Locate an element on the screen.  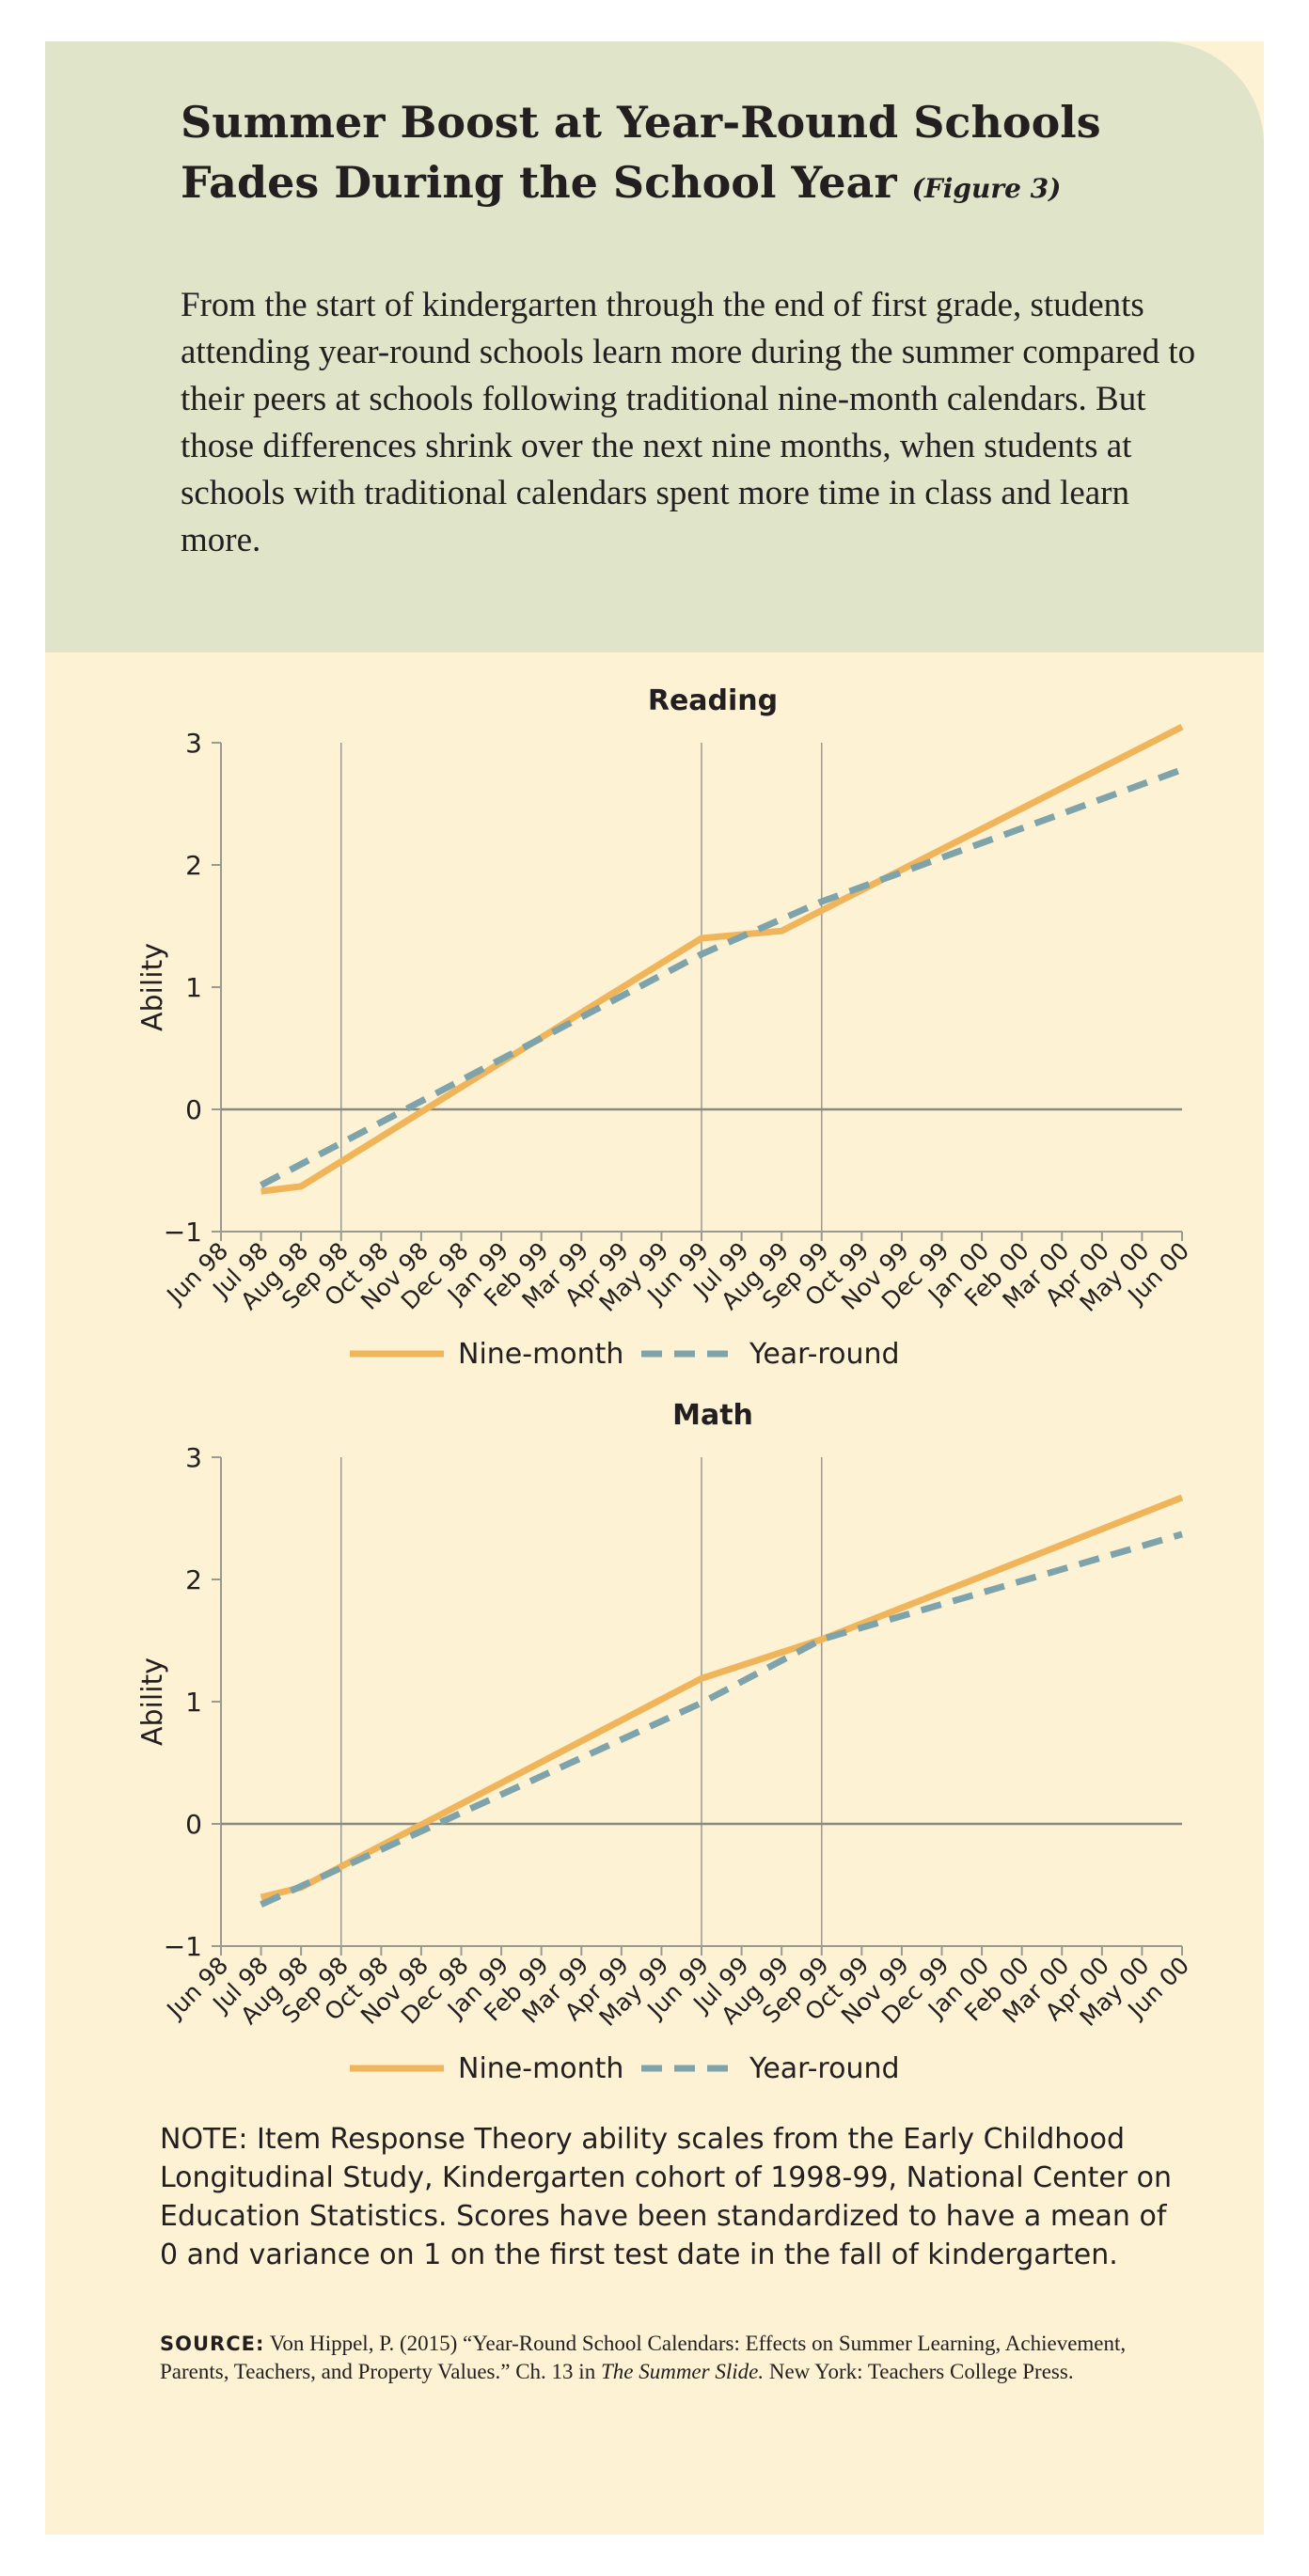
source-book-title: The Summer Slide. is located at coordinates (682, 2372).